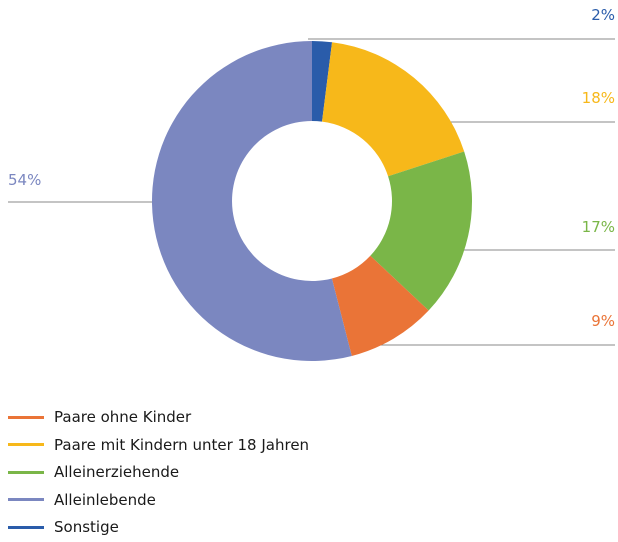  I want to click on slice-alleinerziehende, so click(421, 231).